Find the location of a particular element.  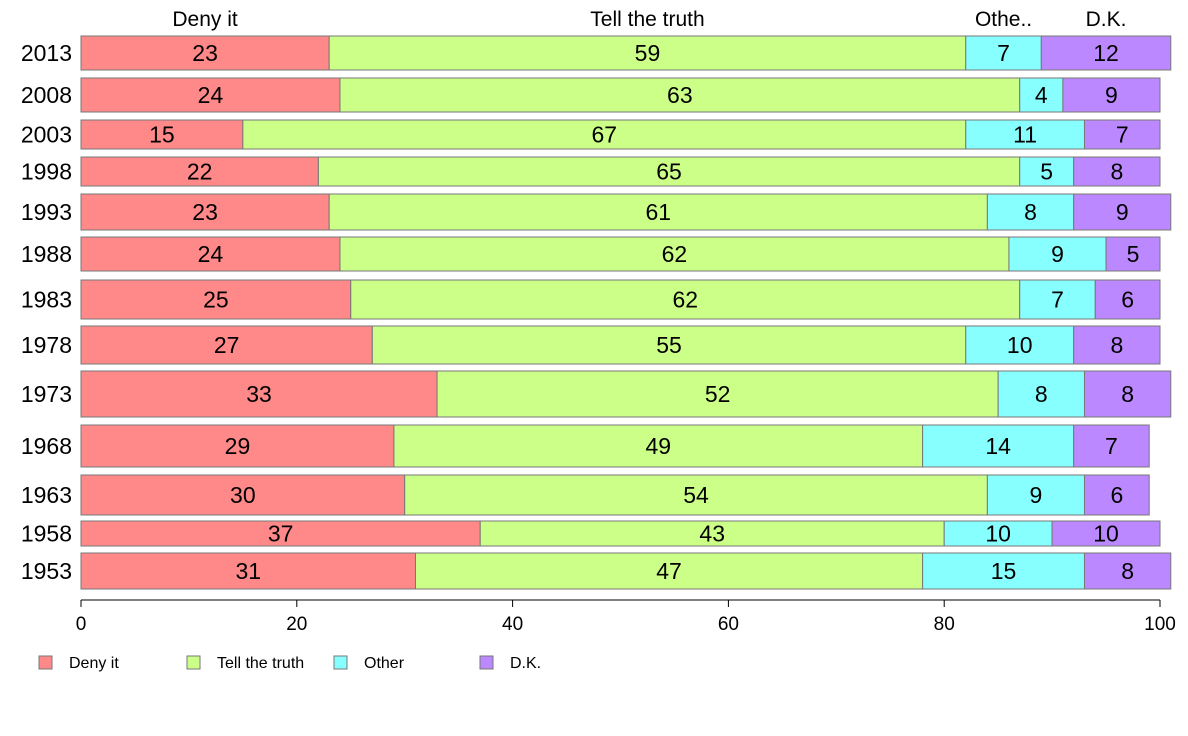

column-header: Othe.. is located at coordinates (1003, 19).